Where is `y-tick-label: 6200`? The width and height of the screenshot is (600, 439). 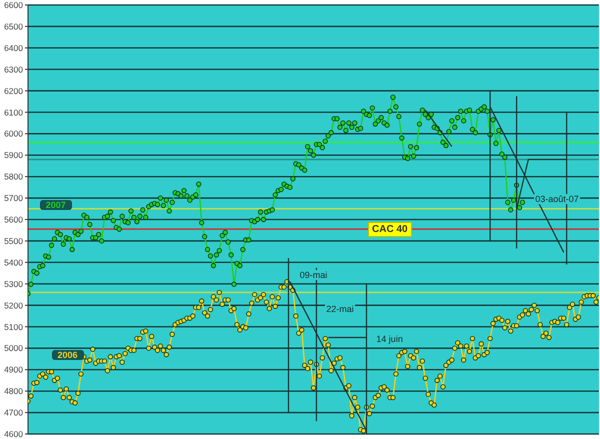 y-tick-label: 6200 is located at coordinates (14, 91).